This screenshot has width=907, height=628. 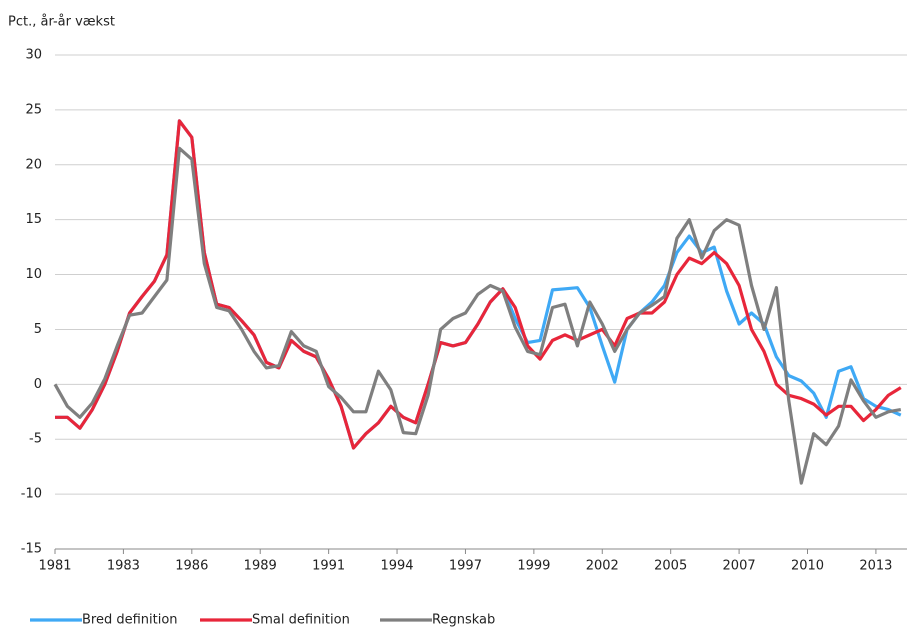 What do you see at coordinates (670, 566) in the screenshot?
I see `x-tick-label: 2005` at bounding box center [670, 566].